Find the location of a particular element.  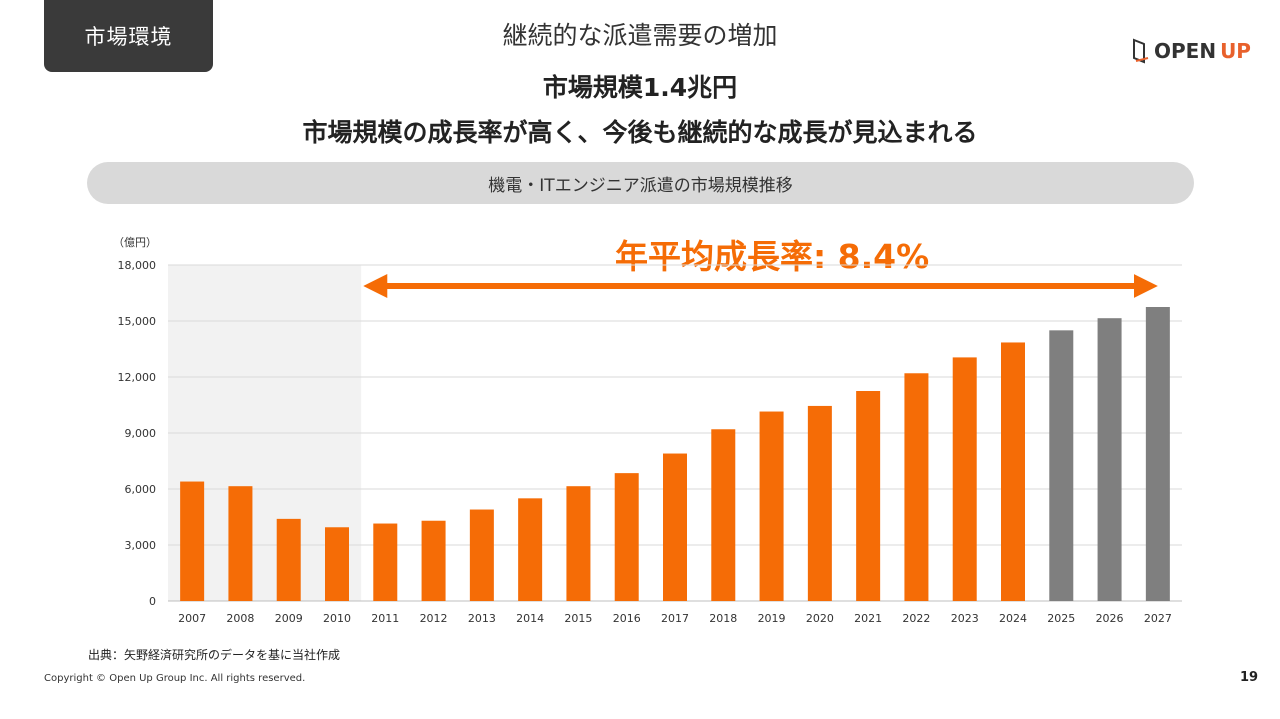

bar-2026 is located at coordinates (1109, 459).